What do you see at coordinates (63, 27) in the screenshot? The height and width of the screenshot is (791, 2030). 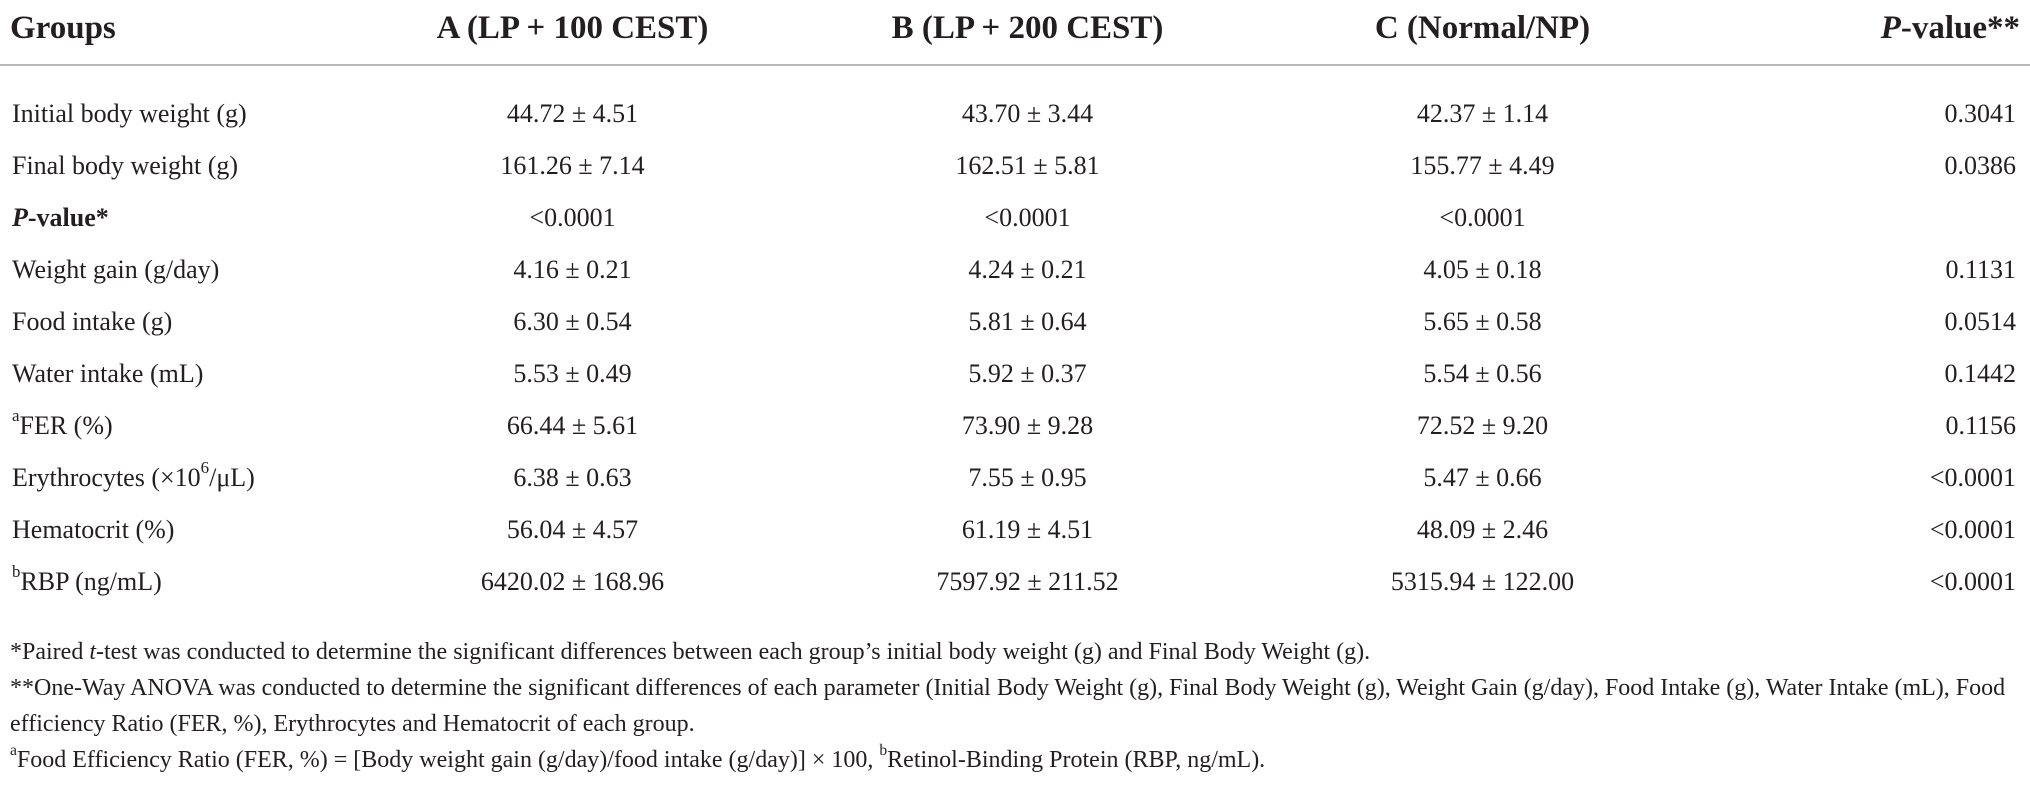 I see `header-groups: Groups` at bounding box center [63, 27].